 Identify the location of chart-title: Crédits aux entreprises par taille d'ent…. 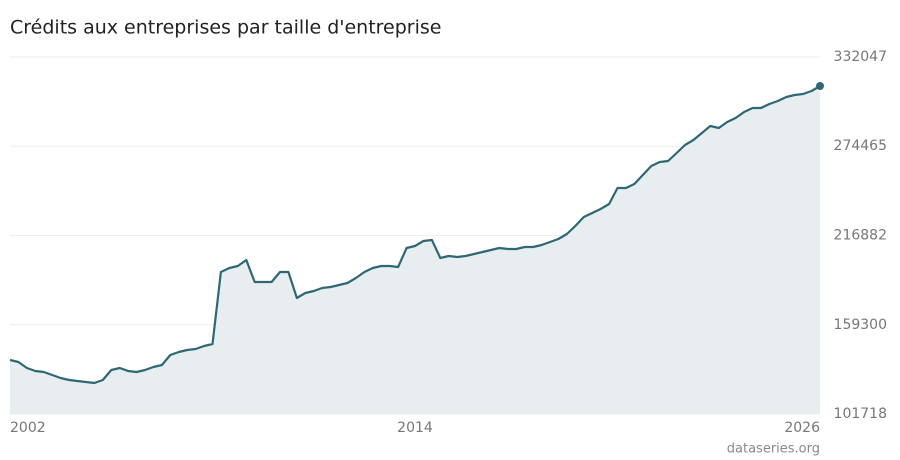
(226, 28).